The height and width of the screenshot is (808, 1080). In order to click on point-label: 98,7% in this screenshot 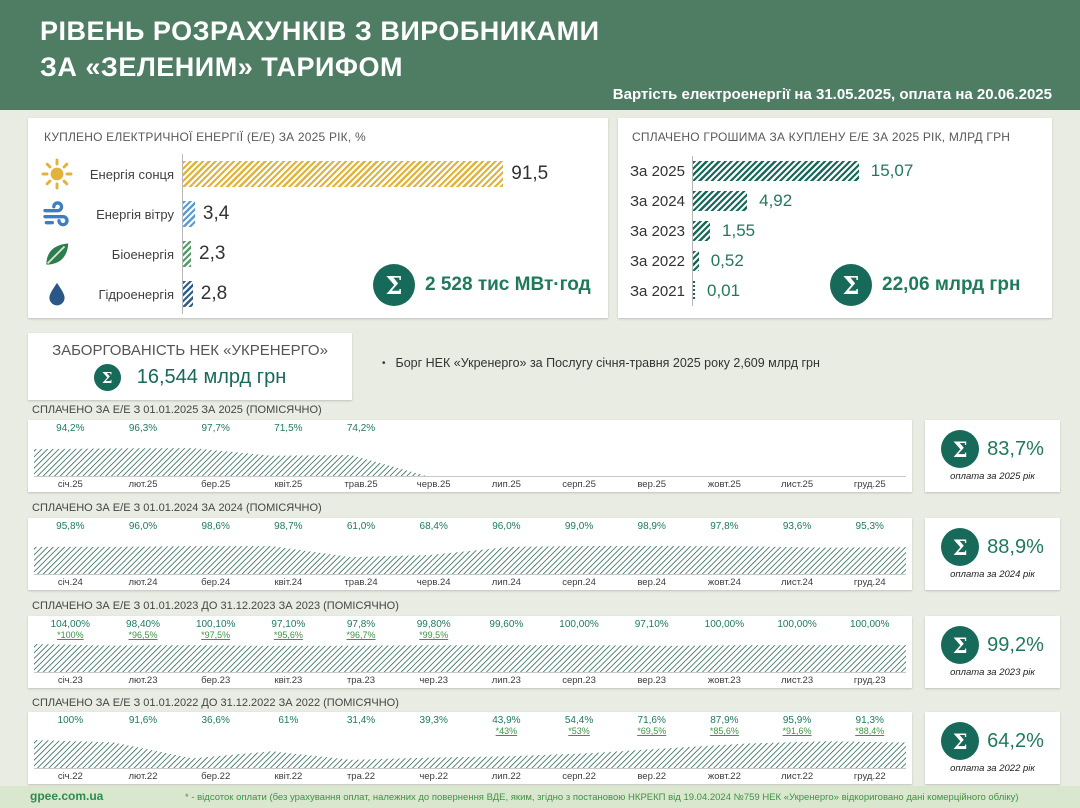, I will do `click(288, 532)`.